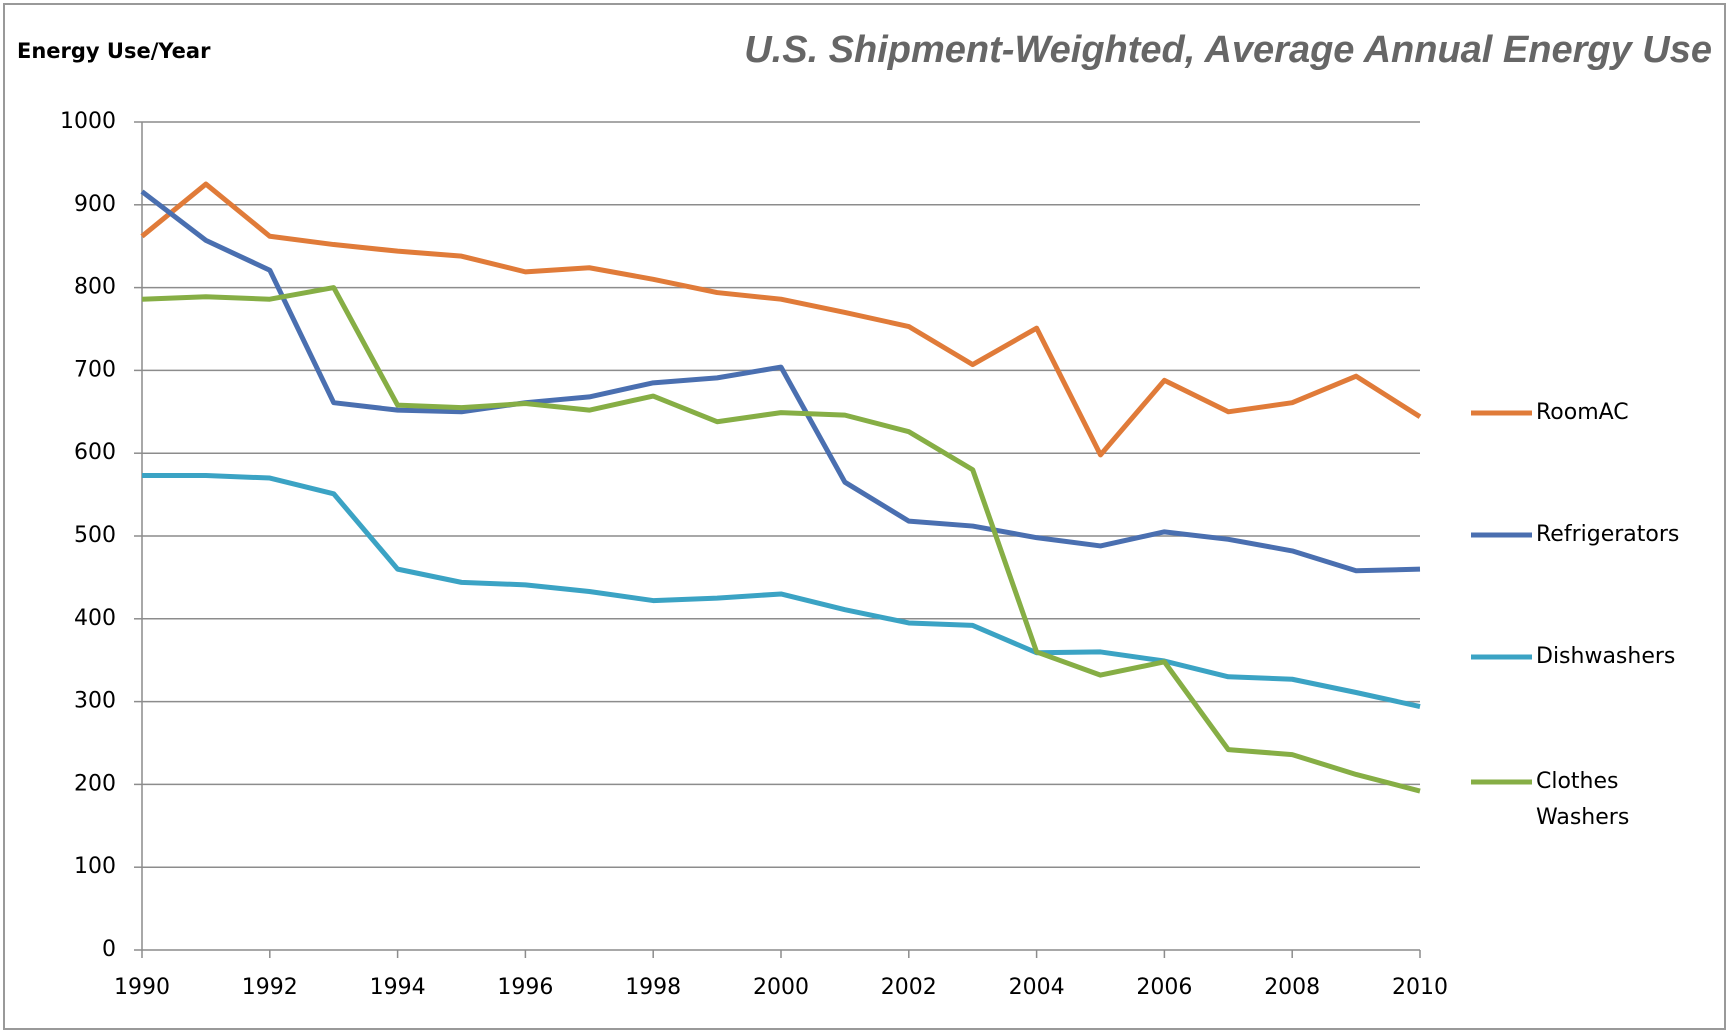  I want to click on x-tick-label: 1994, so click(398, 987).